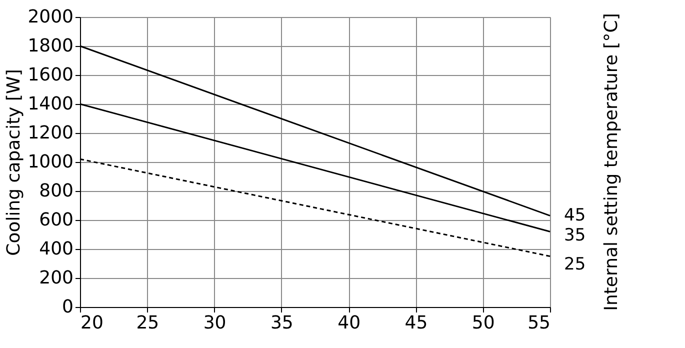  I want to click on y-tick-label: 1600, so click(51, 75).